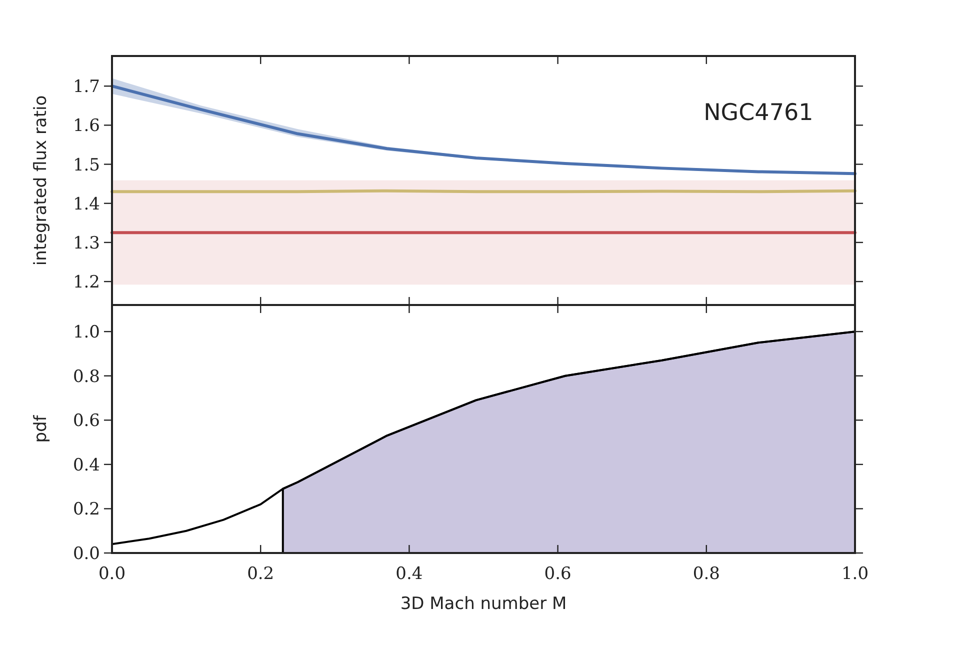  What do you see at coordinates (558, 574) in the screenshot?
I see `x-tick-label: 0.6` at bounding box center [558, 574].